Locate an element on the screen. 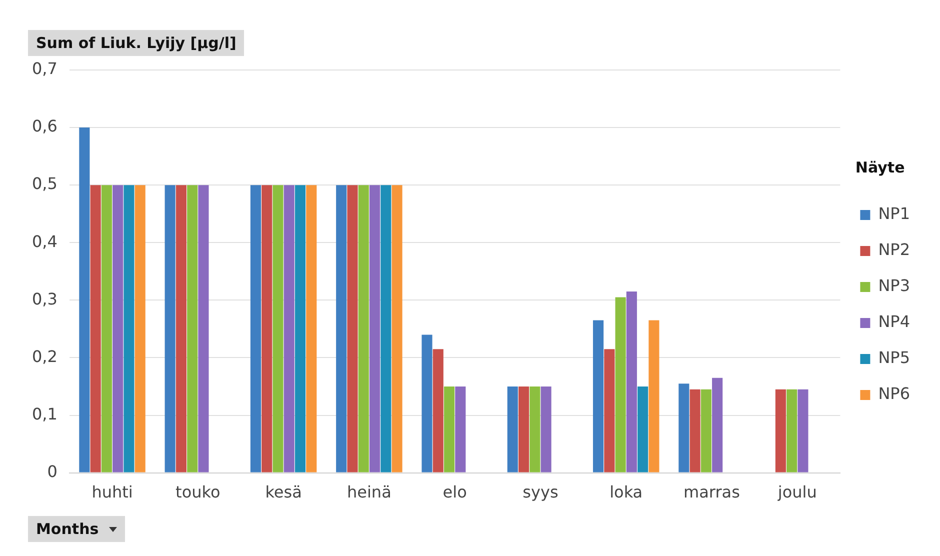 The height and width of the screenshot is (556, 940). legend-title: Näyte is located at coordinates (880, 167).